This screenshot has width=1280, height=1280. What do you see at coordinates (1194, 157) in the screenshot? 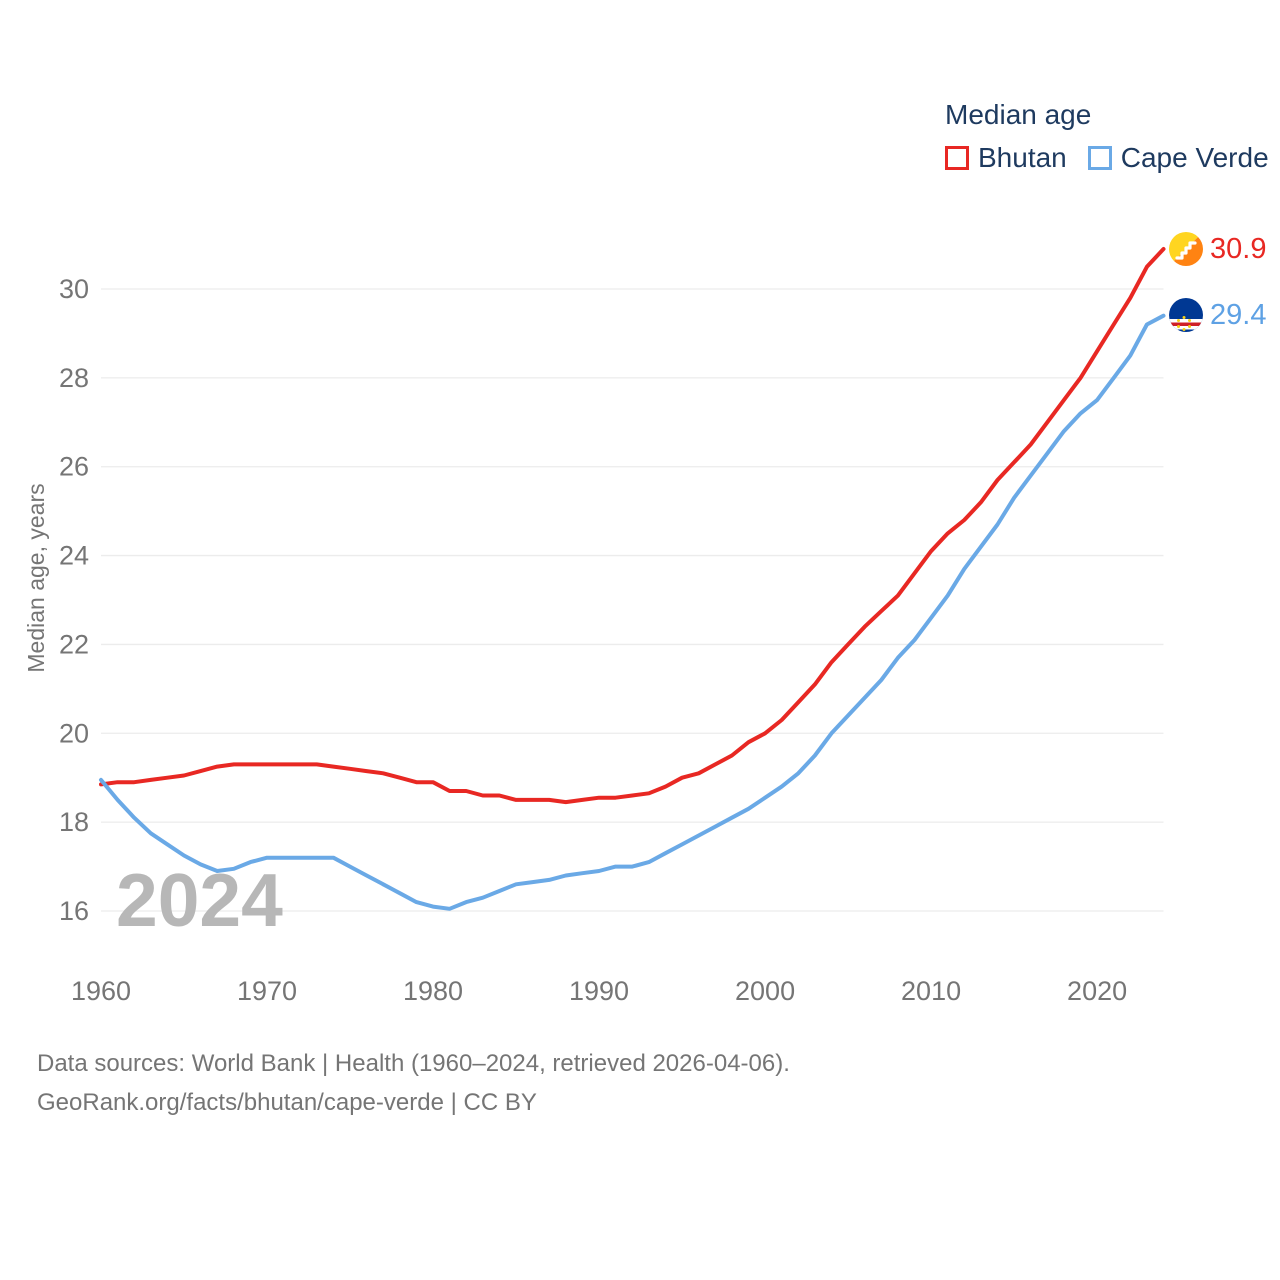
I see `cape-verde-legend-label: Cape Verde` at bounding box center [1194, 157].